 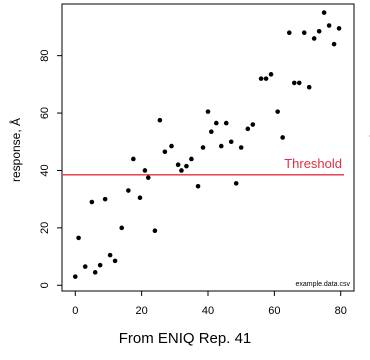 What do you see at coordinates (45, 113) in the screenshot?
I see `y-tick-label: 60` at bounding box center [45, 113].